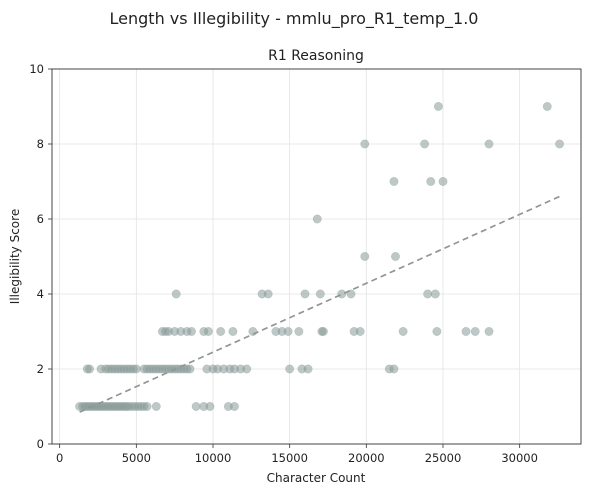 The image size is (589, 495). I want to click on x-tick-label: 30000, so click(519, 458).